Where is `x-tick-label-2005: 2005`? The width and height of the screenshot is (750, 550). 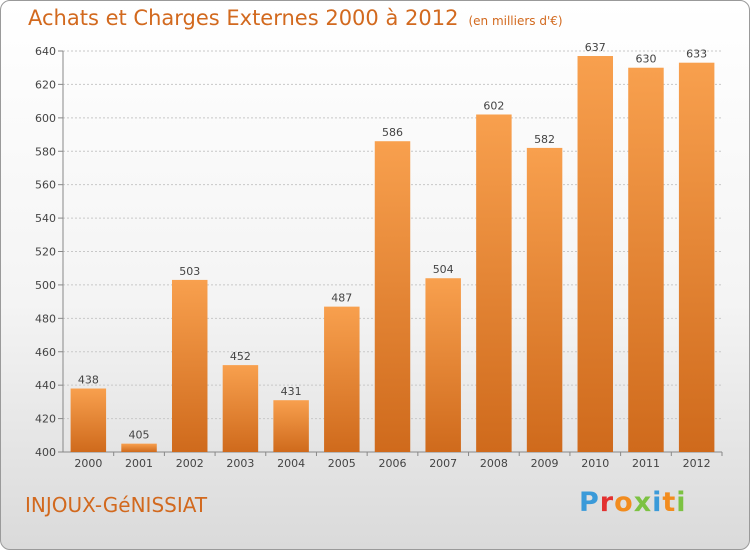
x-tick-label-2005: 2005 is located at coordinates (342, 463).